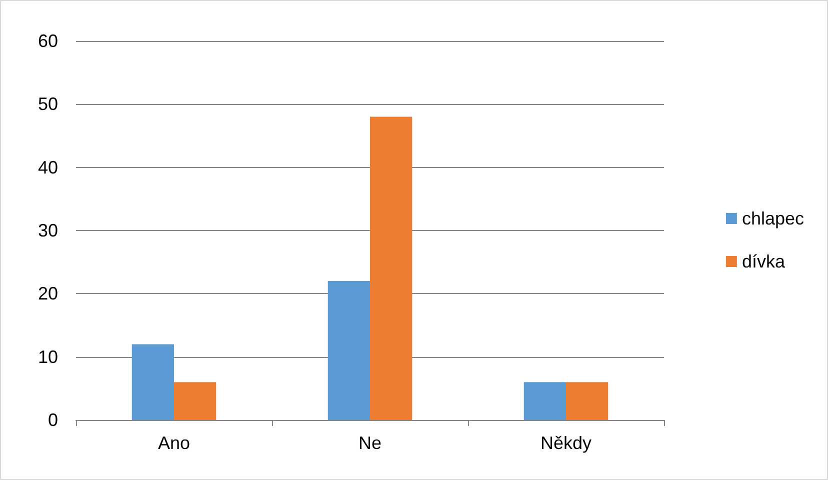  I want to click on y-tick-label: 60, so click(48, 41).